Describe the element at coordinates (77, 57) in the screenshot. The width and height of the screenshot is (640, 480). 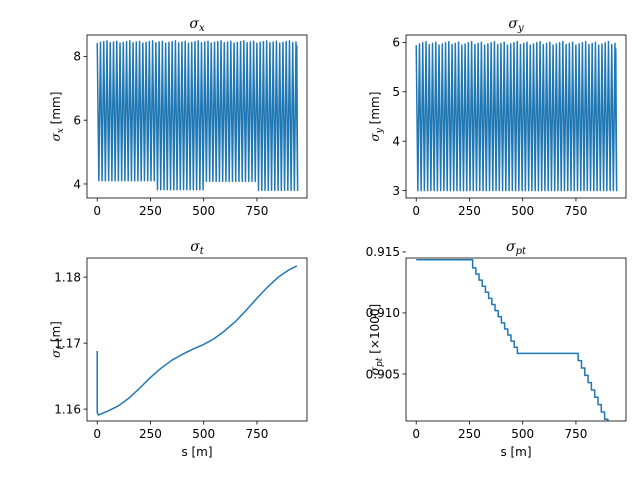
I see `y-tick-label: 8` at that location.